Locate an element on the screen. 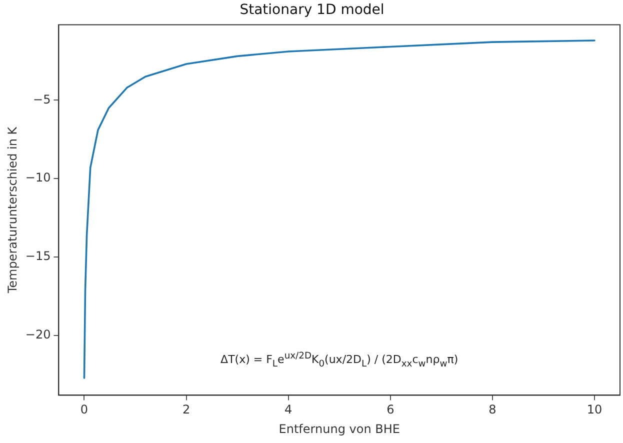 Image resolution: width=623 pixels, height=443 pixels. x-tick-label: 6 is located at coordinates (390, 409).